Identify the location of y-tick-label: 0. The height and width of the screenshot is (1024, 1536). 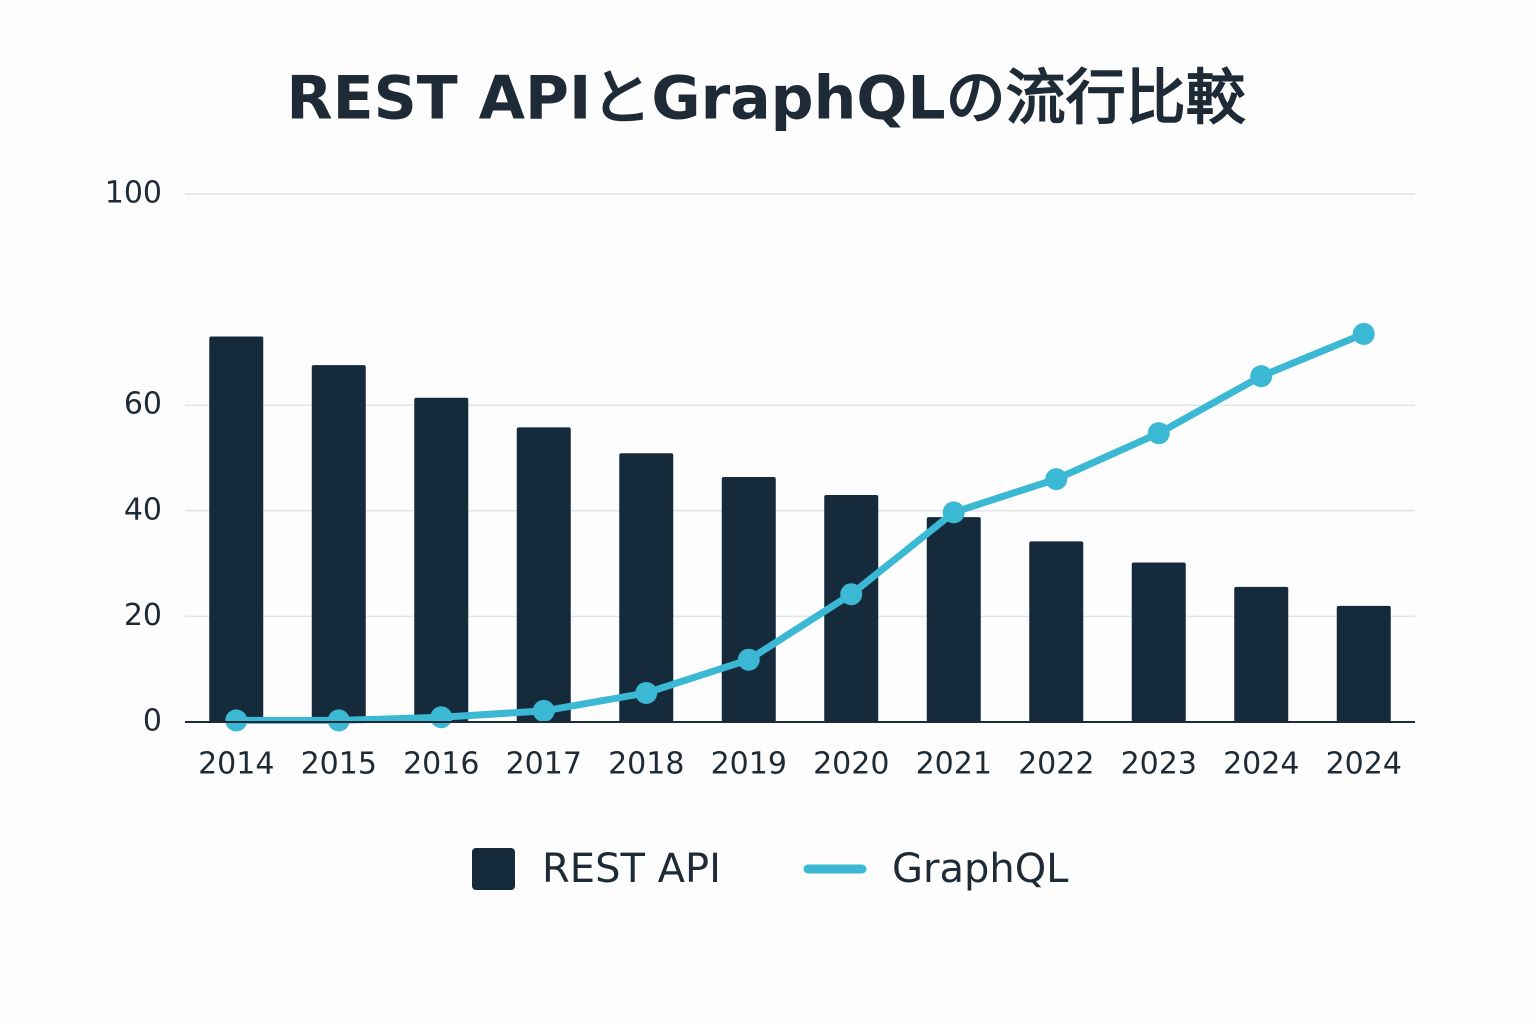
(152, 721).